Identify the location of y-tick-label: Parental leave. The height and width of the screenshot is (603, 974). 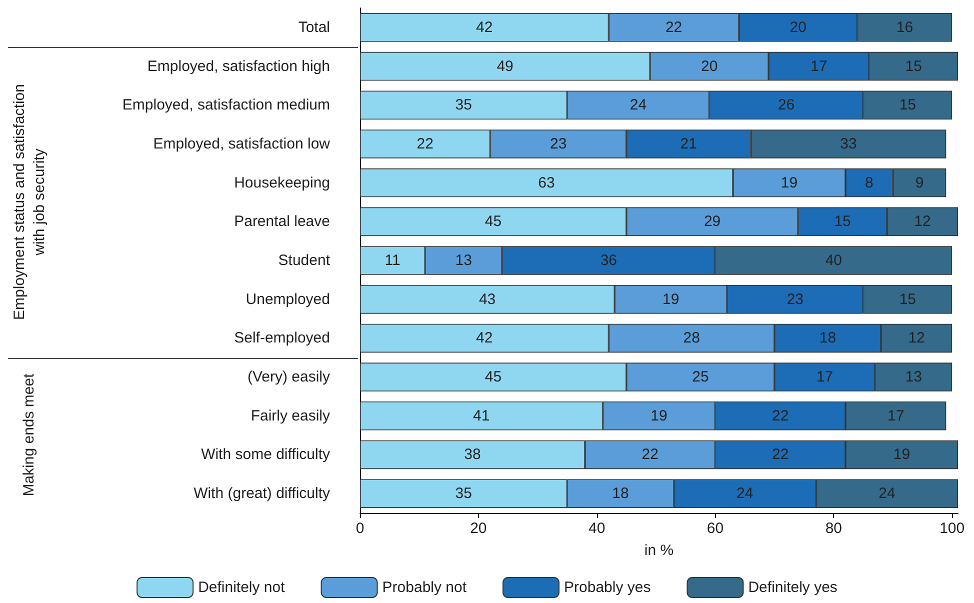
(282, 221).